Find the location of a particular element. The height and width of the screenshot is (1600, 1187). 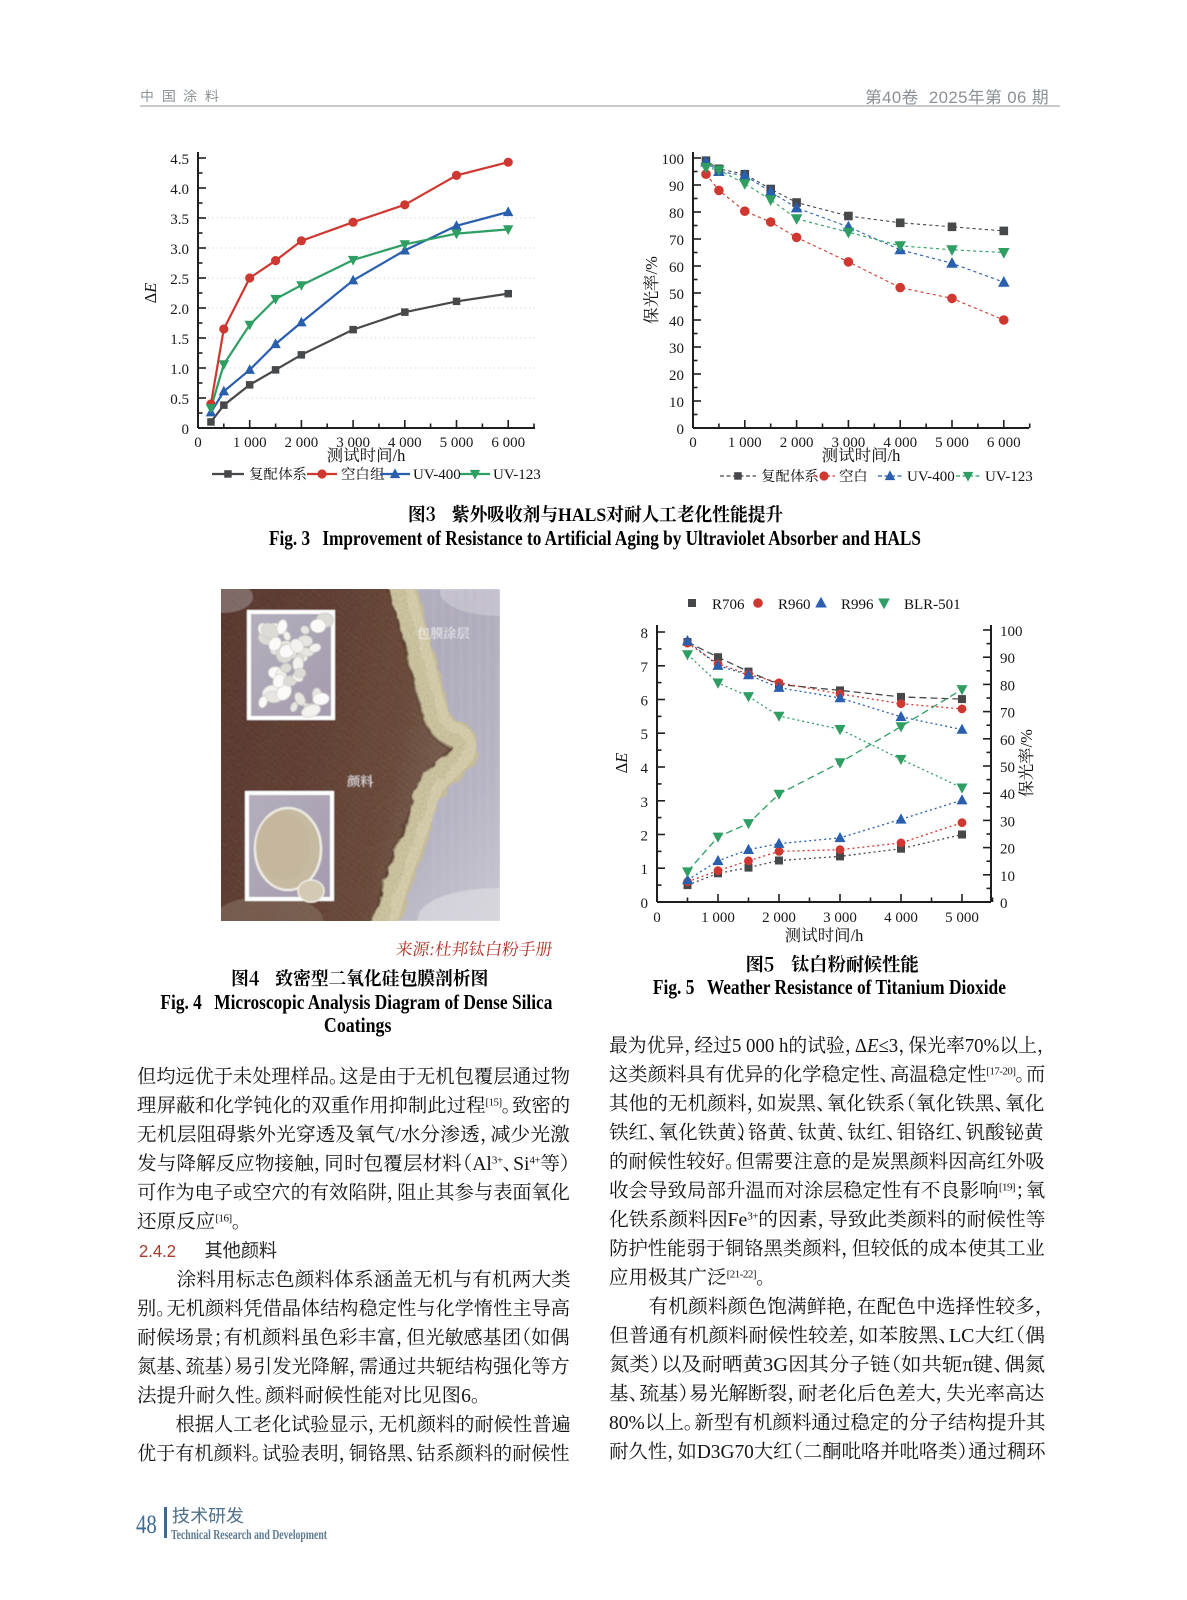

svg-text: 4 is located at coordinates (645, 769).